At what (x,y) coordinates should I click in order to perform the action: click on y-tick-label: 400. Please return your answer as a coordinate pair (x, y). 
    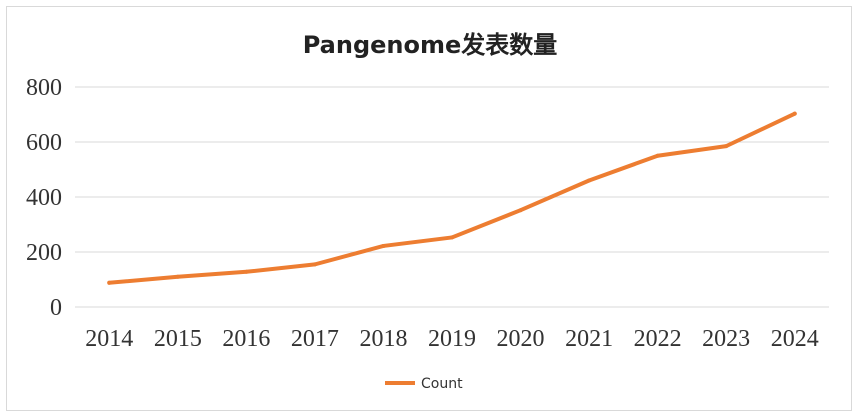
    Looking at the image, I should click on (44, 198).